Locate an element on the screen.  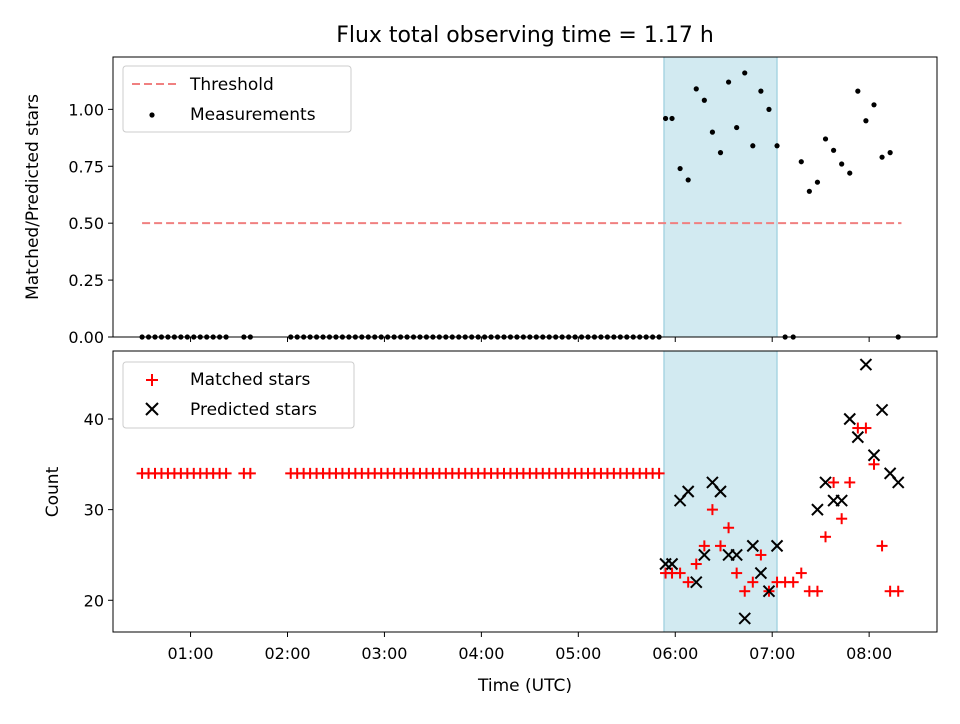
top-y-tick-label: 0.75 is located at coordinates (86, 166).